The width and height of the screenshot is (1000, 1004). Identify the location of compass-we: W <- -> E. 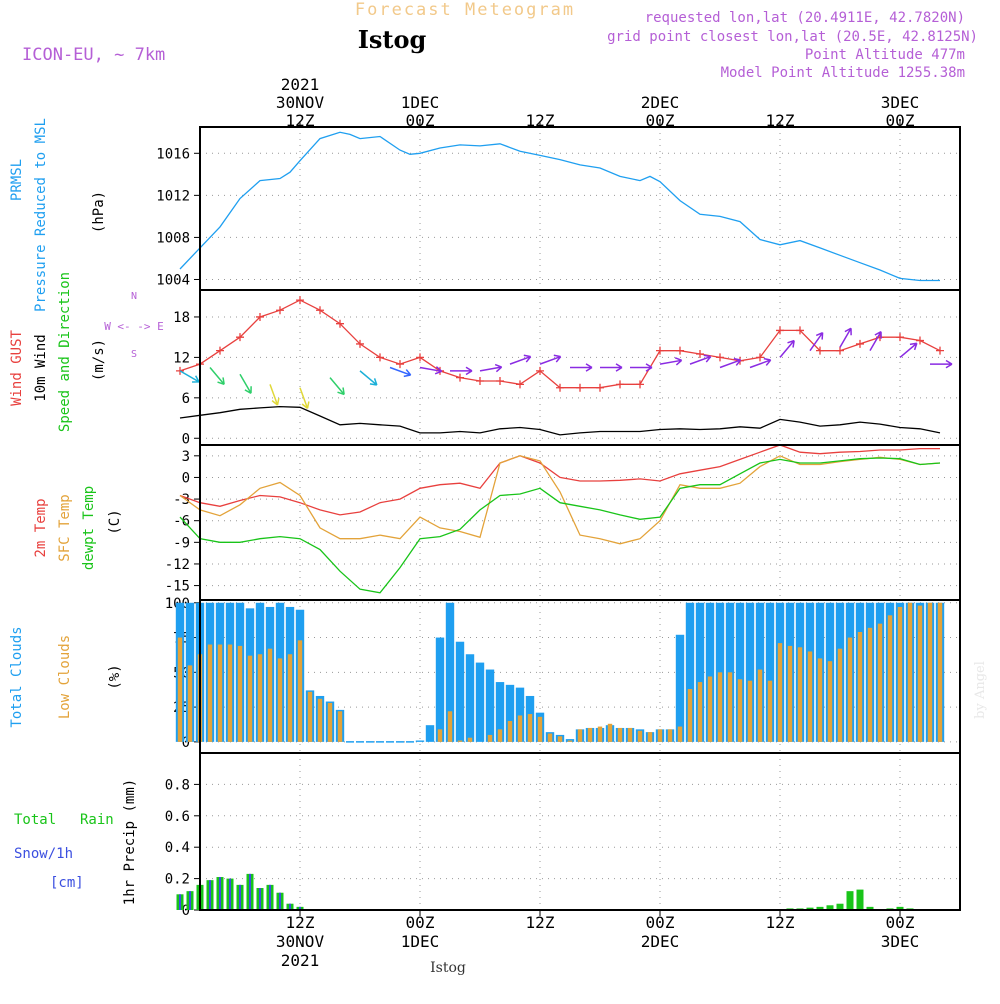
(134, 326).